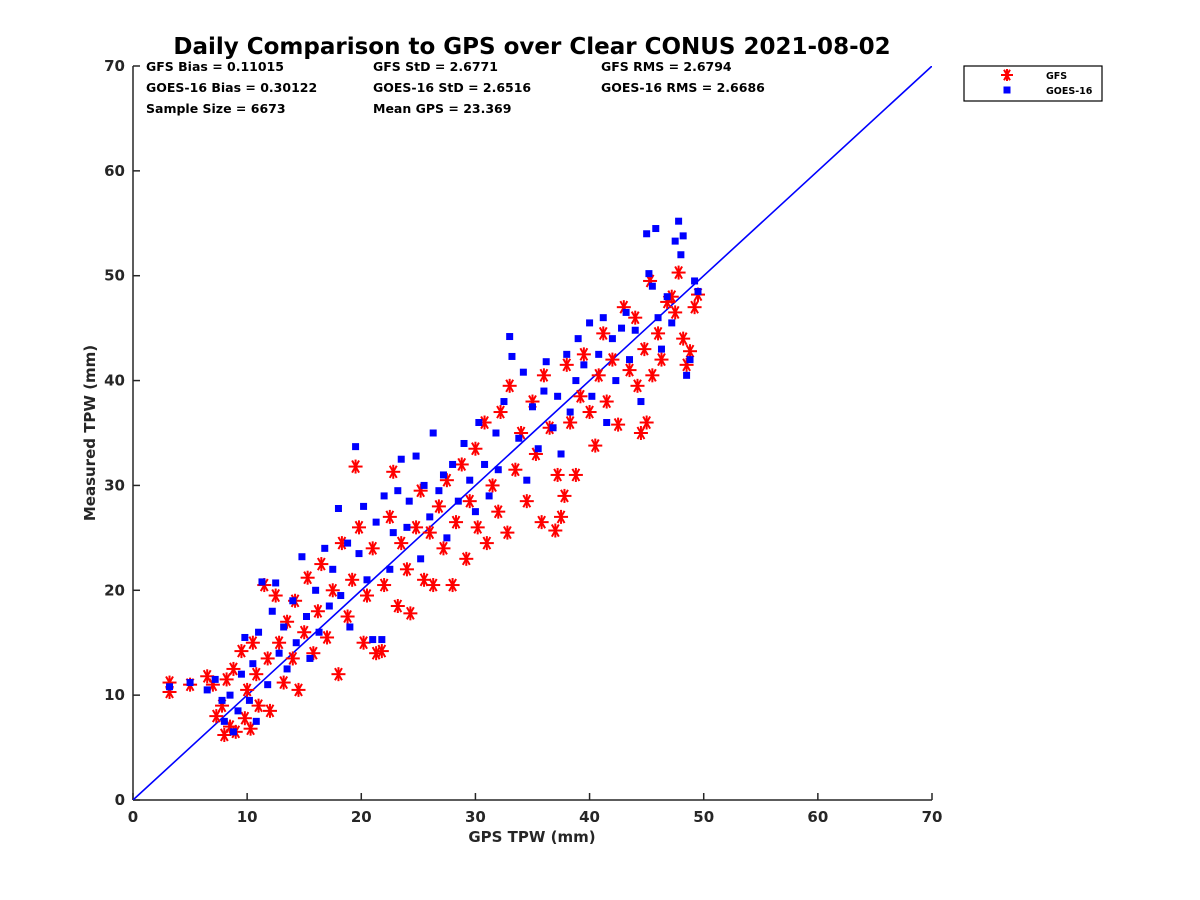 This screenshot has width=1200, height=900. I want to click on y-tick-label: 30, so click(114, 485).